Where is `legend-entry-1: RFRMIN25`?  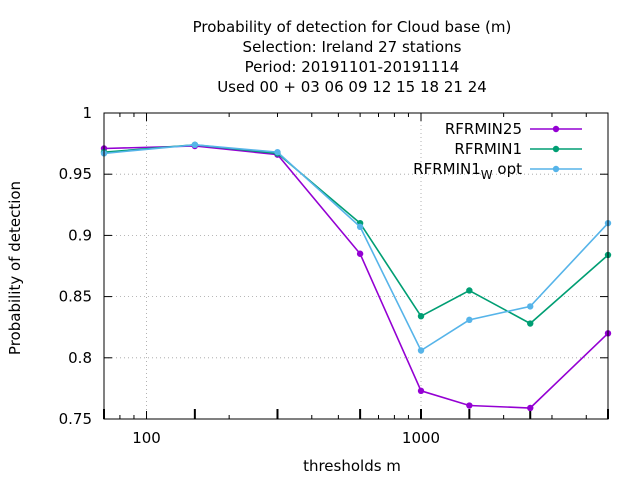 legend-entry-1: RFRMIN25 is located at coordinates (513, 129).